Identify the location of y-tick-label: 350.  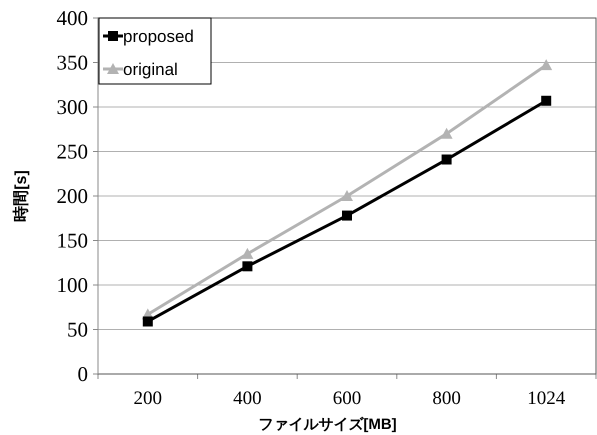
(72, 62).